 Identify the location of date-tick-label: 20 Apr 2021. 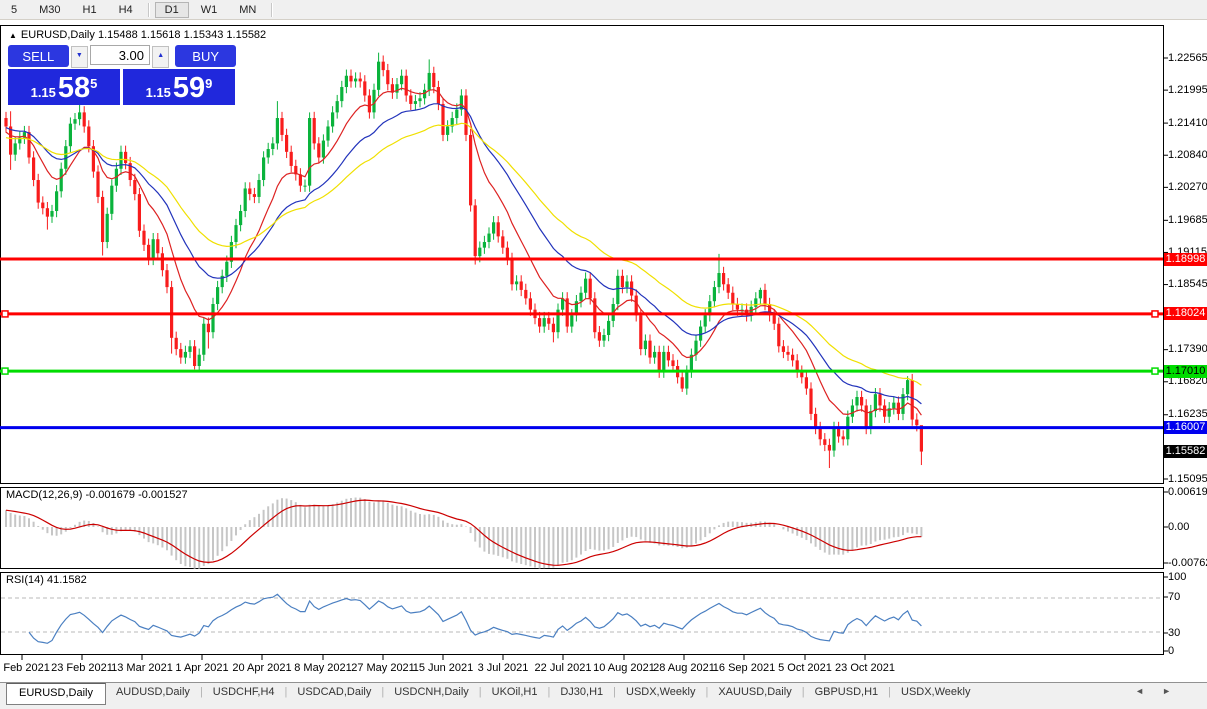
(262, 668).